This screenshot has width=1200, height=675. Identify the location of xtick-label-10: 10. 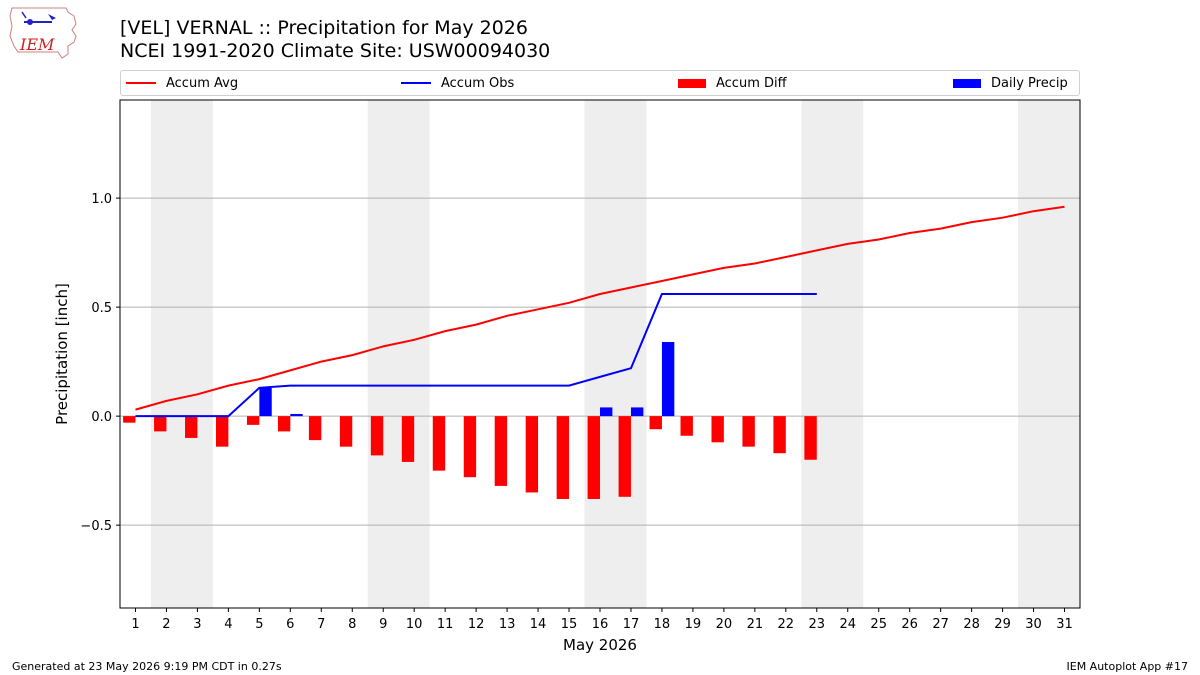
(414, 624).